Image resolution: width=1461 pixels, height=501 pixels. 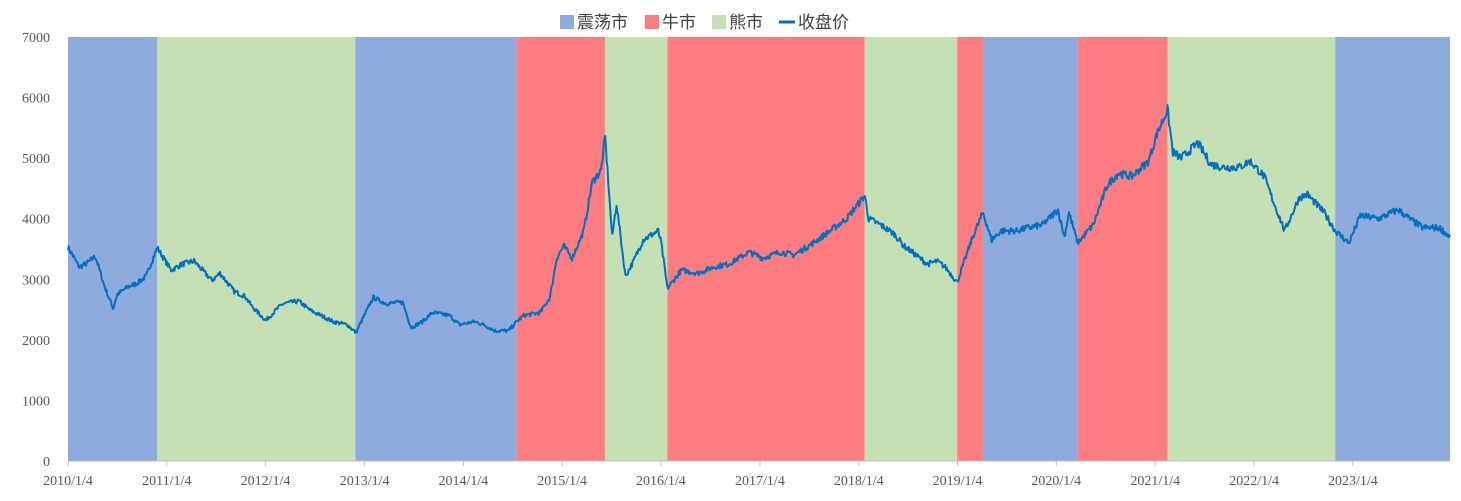 What do you see at coordinates (46, 462) in the screenshot?
I see `y-tick-label: 0` at bounding box center [46, 462].